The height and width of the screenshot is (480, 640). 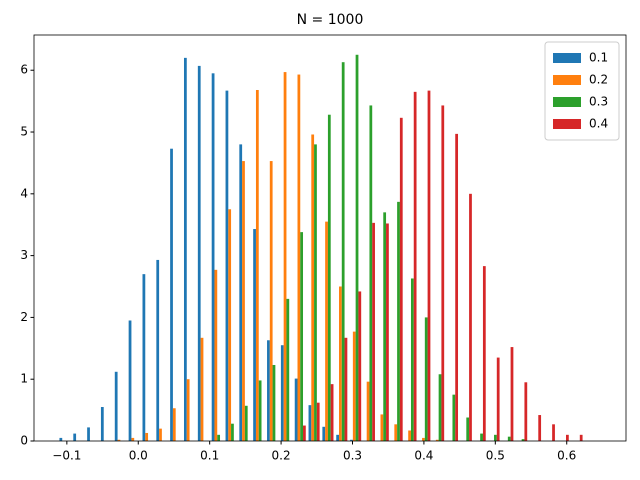 I want to click on x-tick-label: 0.0, so click(x=138, y=456).